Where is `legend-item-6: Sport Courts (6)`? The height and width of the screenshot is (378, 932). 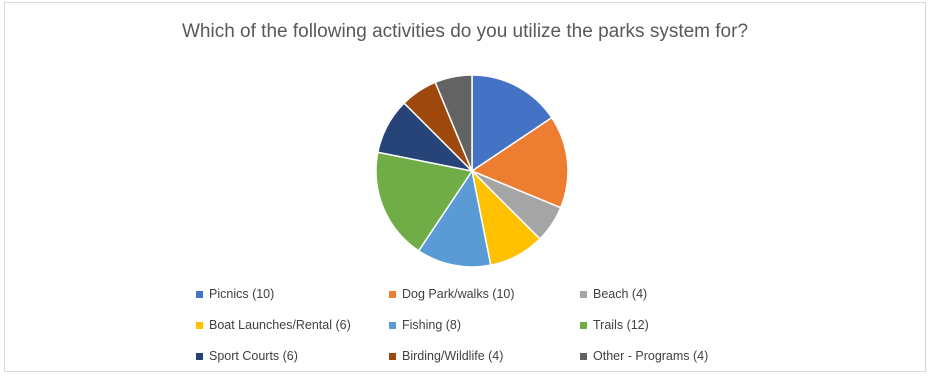
legend-item-6: Sport Courts (6) is located at coordinates (247, 356).